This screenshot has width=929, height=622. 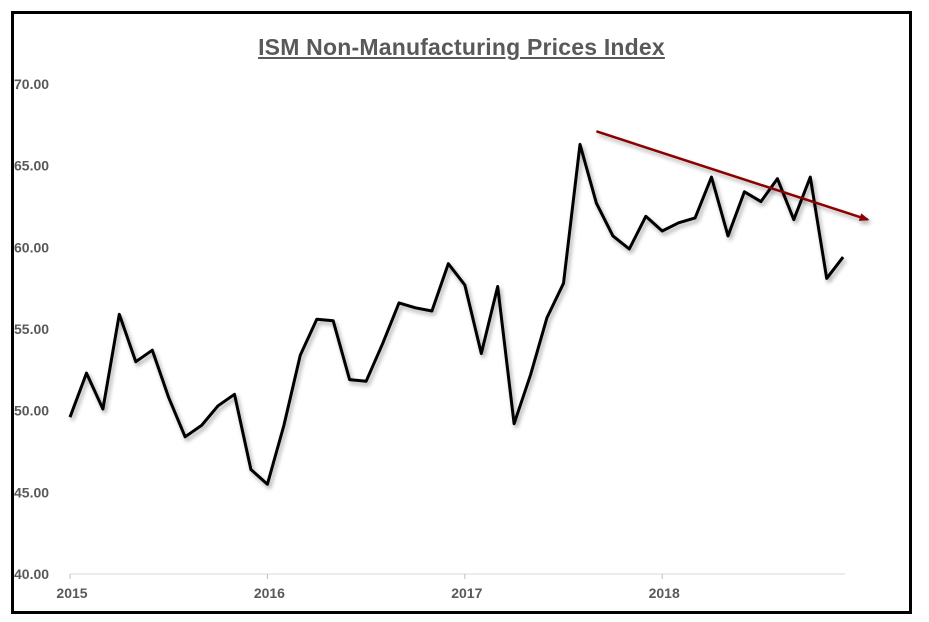 I want to click on y-tick-label: 70.00, so click(x=31, y=84).